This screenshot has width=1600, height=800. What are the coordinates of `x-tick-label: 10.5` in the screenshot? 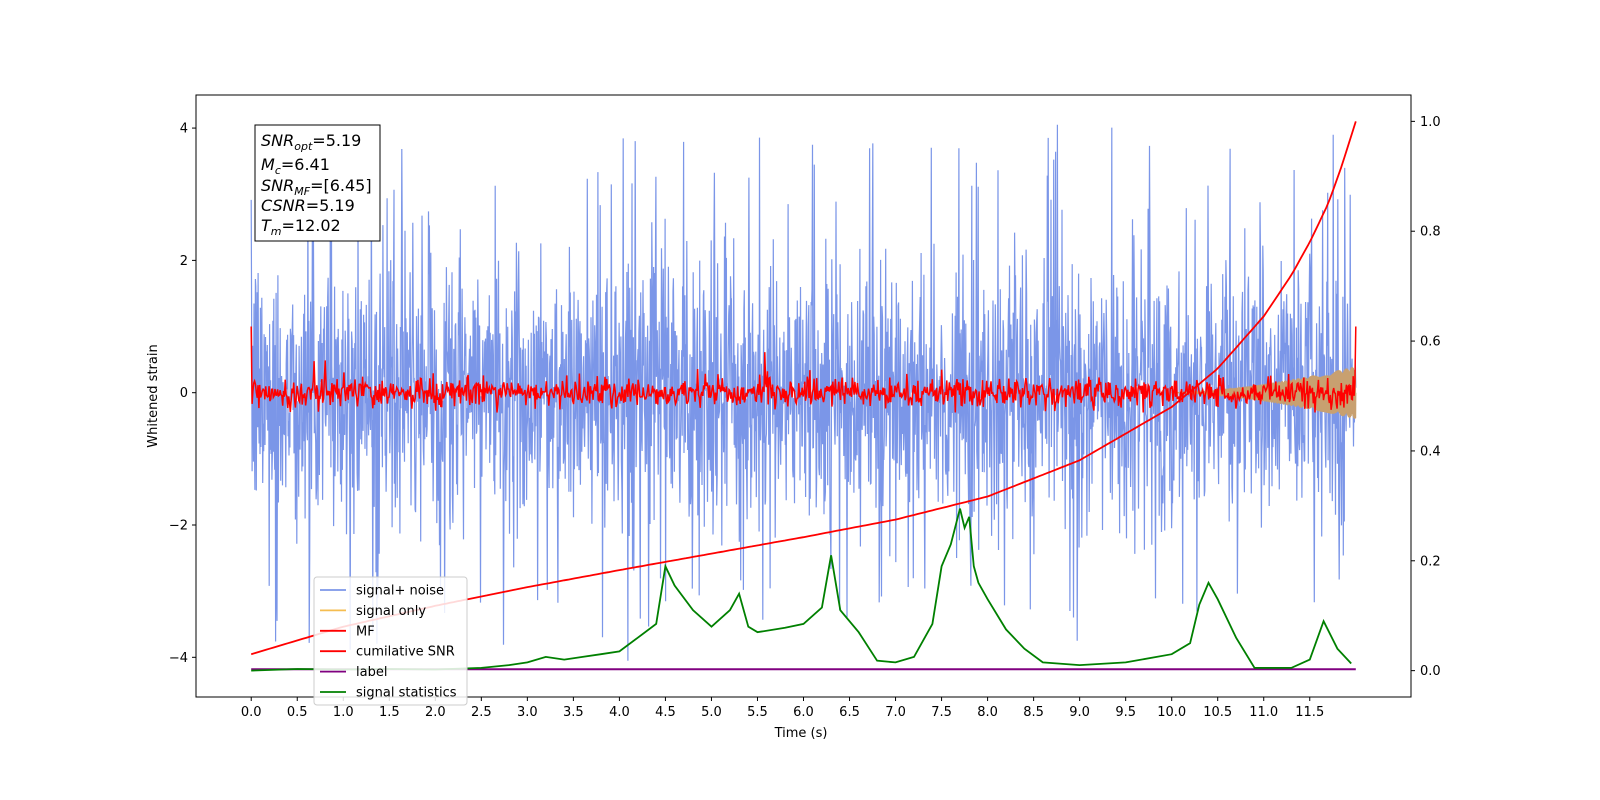 It's located at (1217, 712).